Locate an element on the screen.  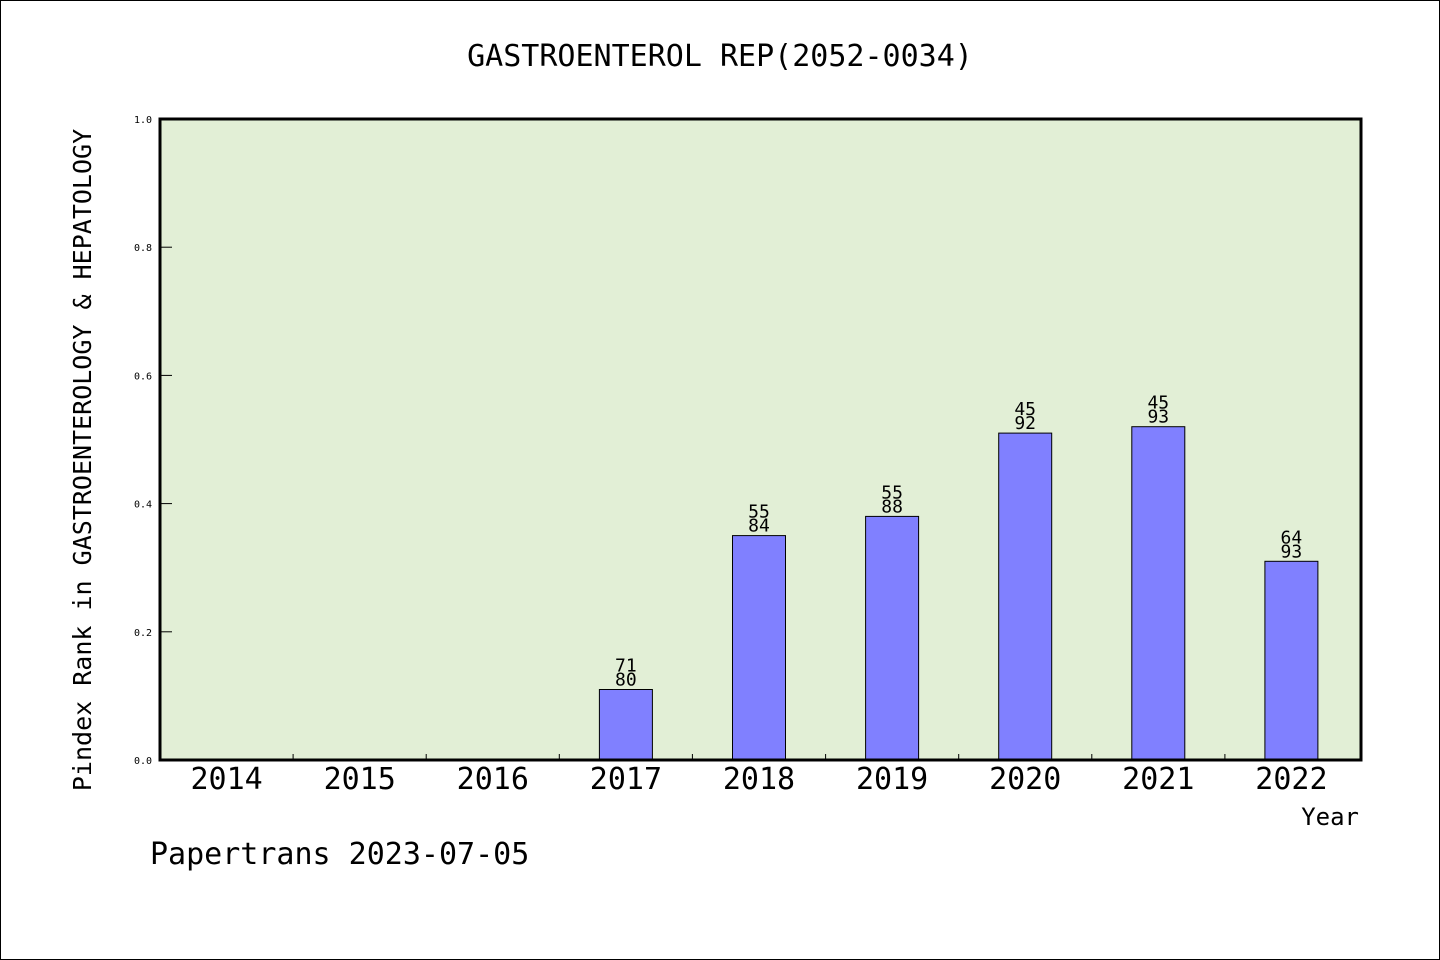
bar-label-total-2017: 80 is located at coordinates (626, 680).